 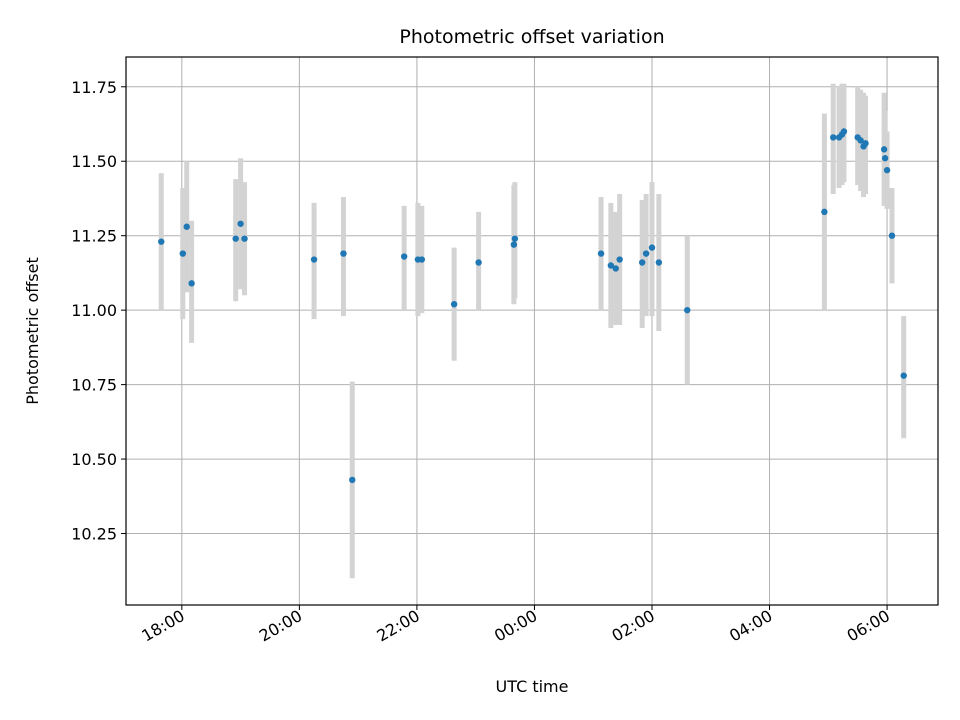 I want to click on y-tick-label: 10.50, so click(x=94, y=459).